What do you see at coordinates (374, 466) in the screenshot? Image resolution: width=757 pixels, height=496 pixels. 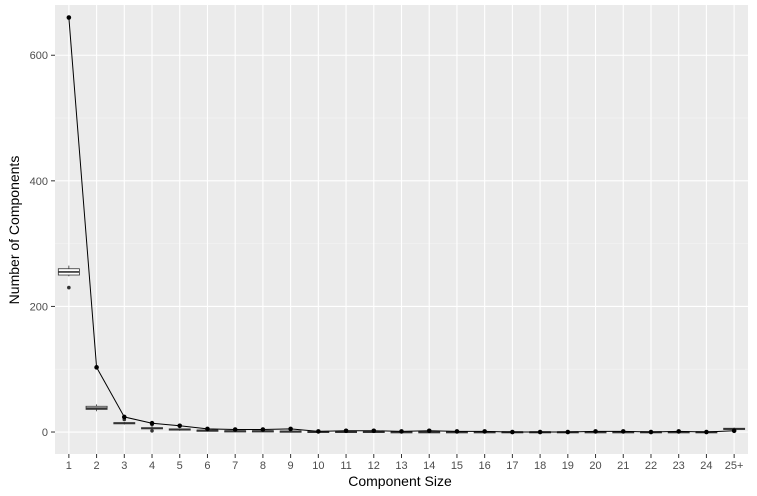 I see `x-tick-label: 12` at bounding box center [374, 466].